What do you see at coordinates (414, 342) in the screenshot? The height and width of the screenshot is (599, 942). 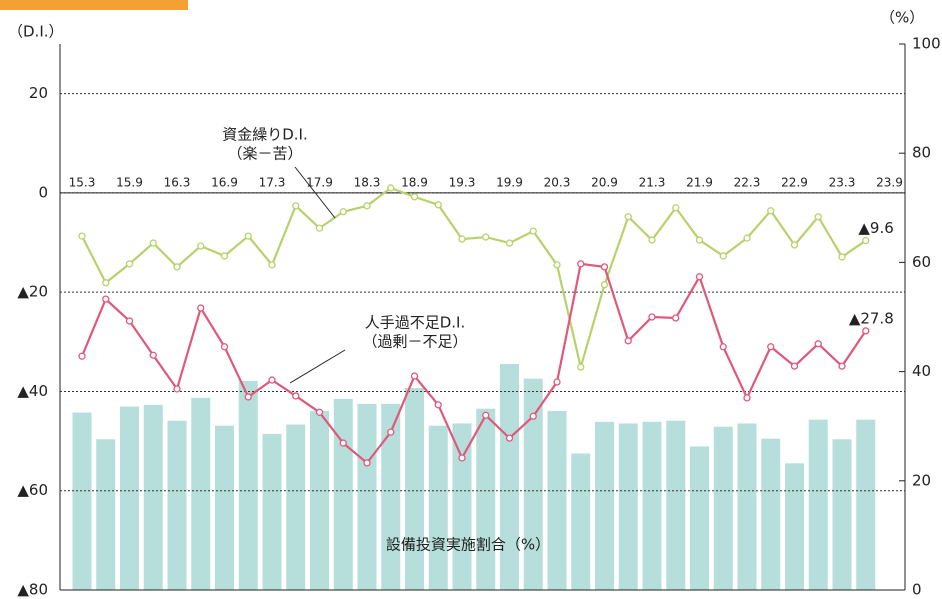 I see `series-note: （過剰－不足）` at bounding box center [414, 342].